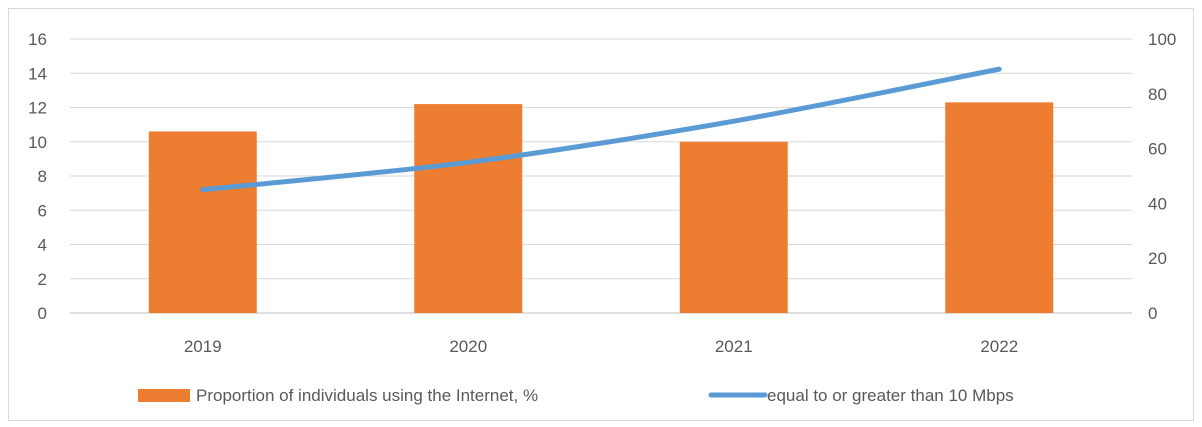  I want to click on x-tick-label: 2019, so click(203, 346).